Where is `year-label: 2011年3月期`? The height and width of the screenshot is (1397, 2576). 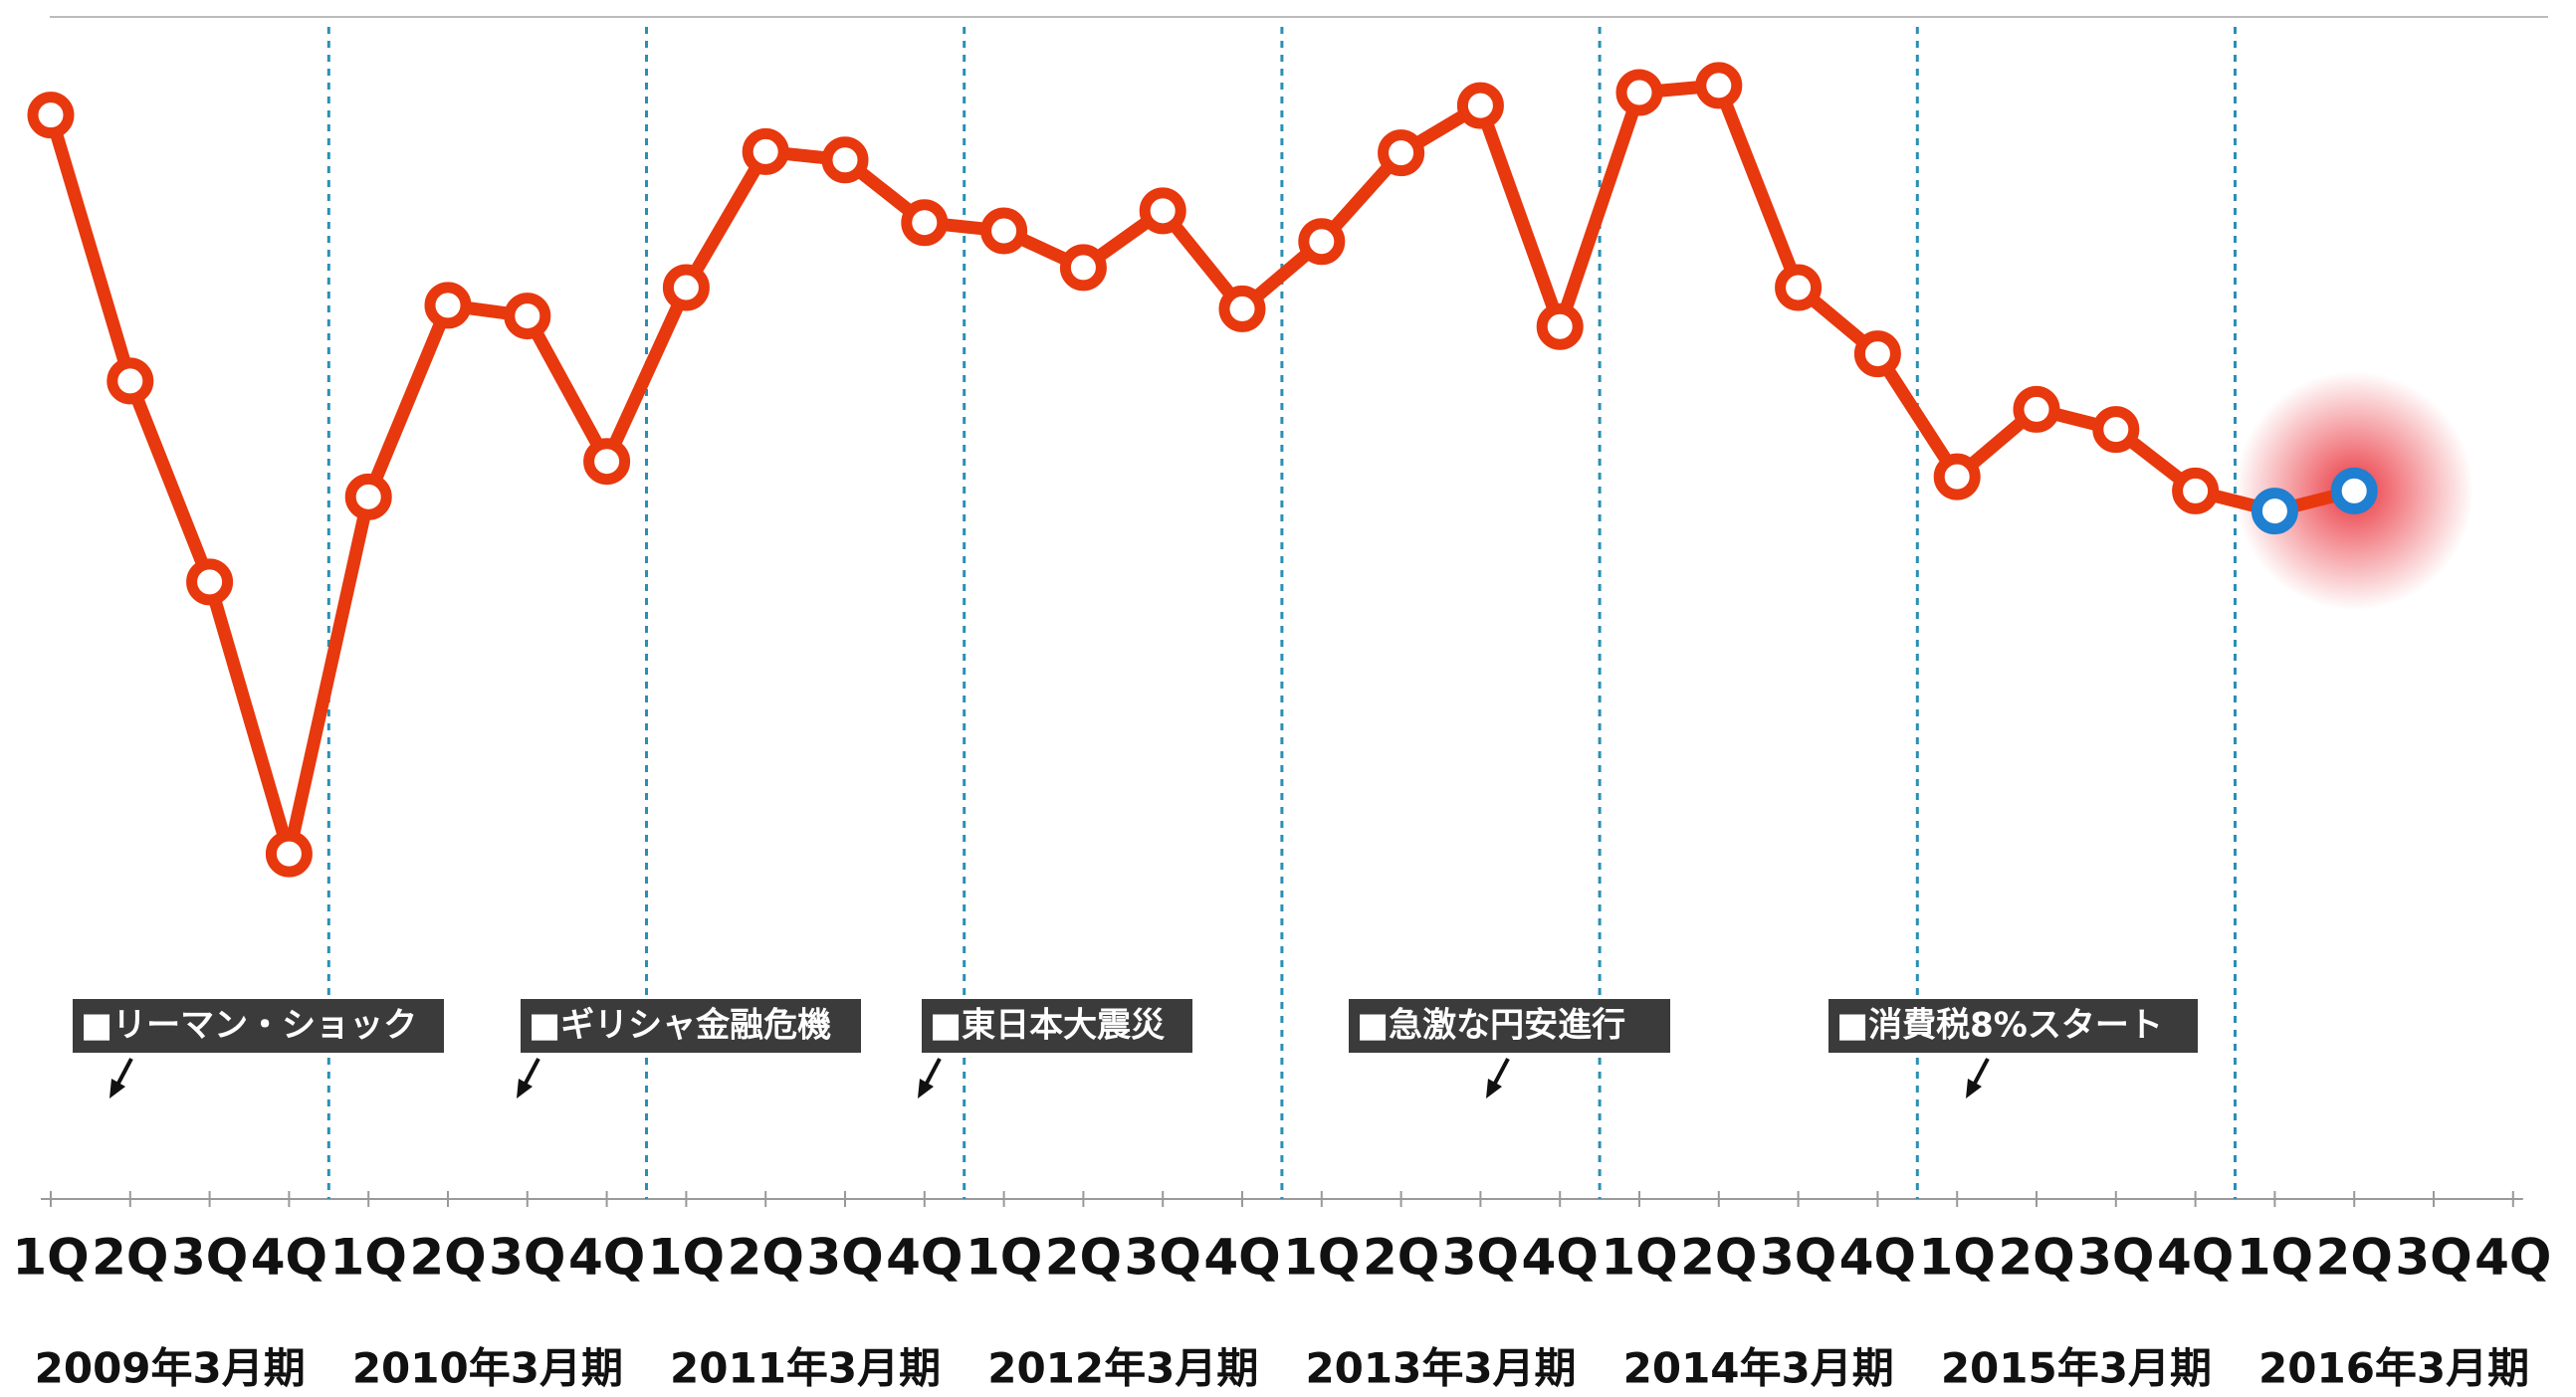 year-label: 2011年3月期 is located at coordinates (805, 1369).